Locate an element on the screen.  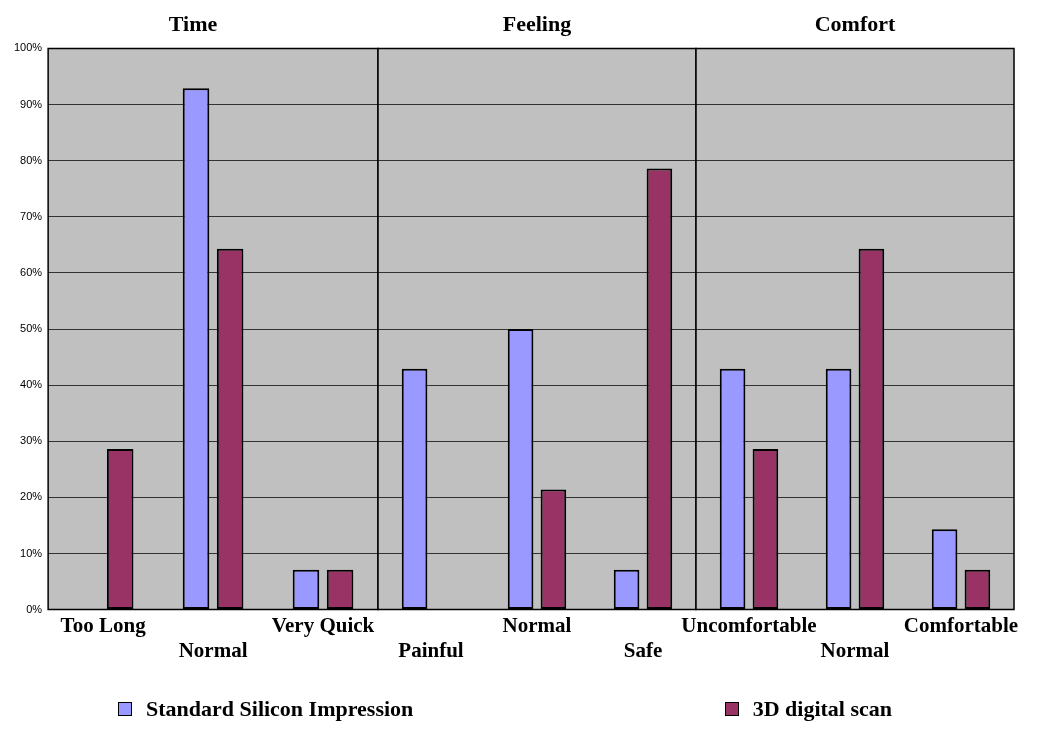
y-tick-label: 40% is located at coordinates (31, 384).